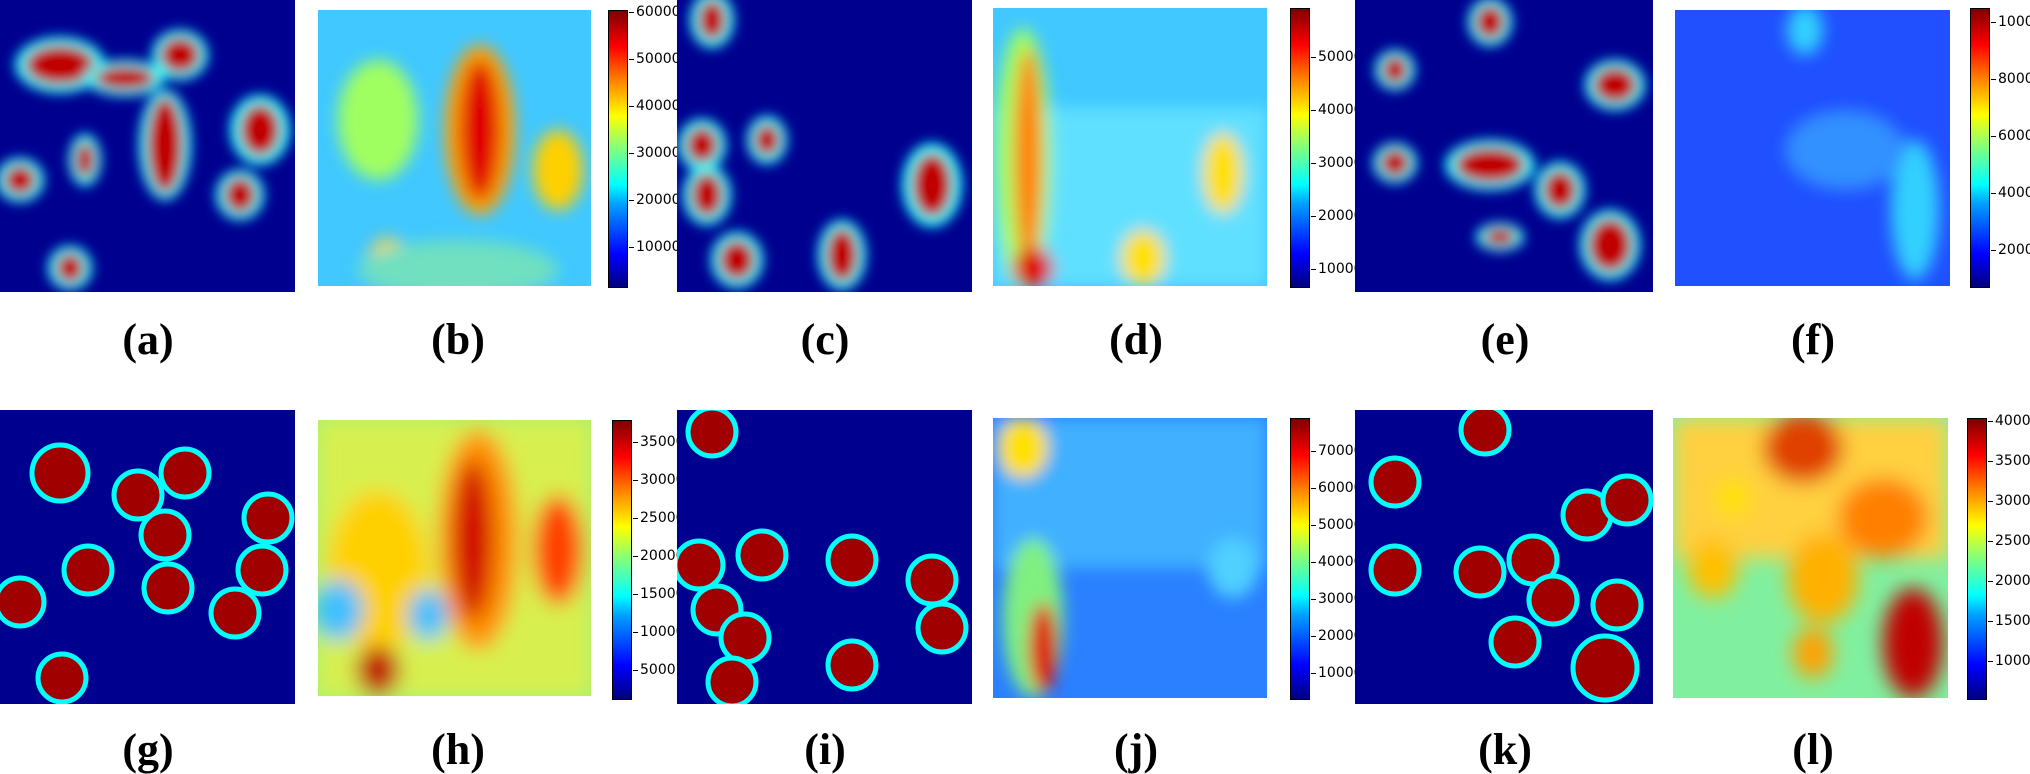 The image size is (2030, 774). I want to click on caption-h: (h), so click(458, 749).